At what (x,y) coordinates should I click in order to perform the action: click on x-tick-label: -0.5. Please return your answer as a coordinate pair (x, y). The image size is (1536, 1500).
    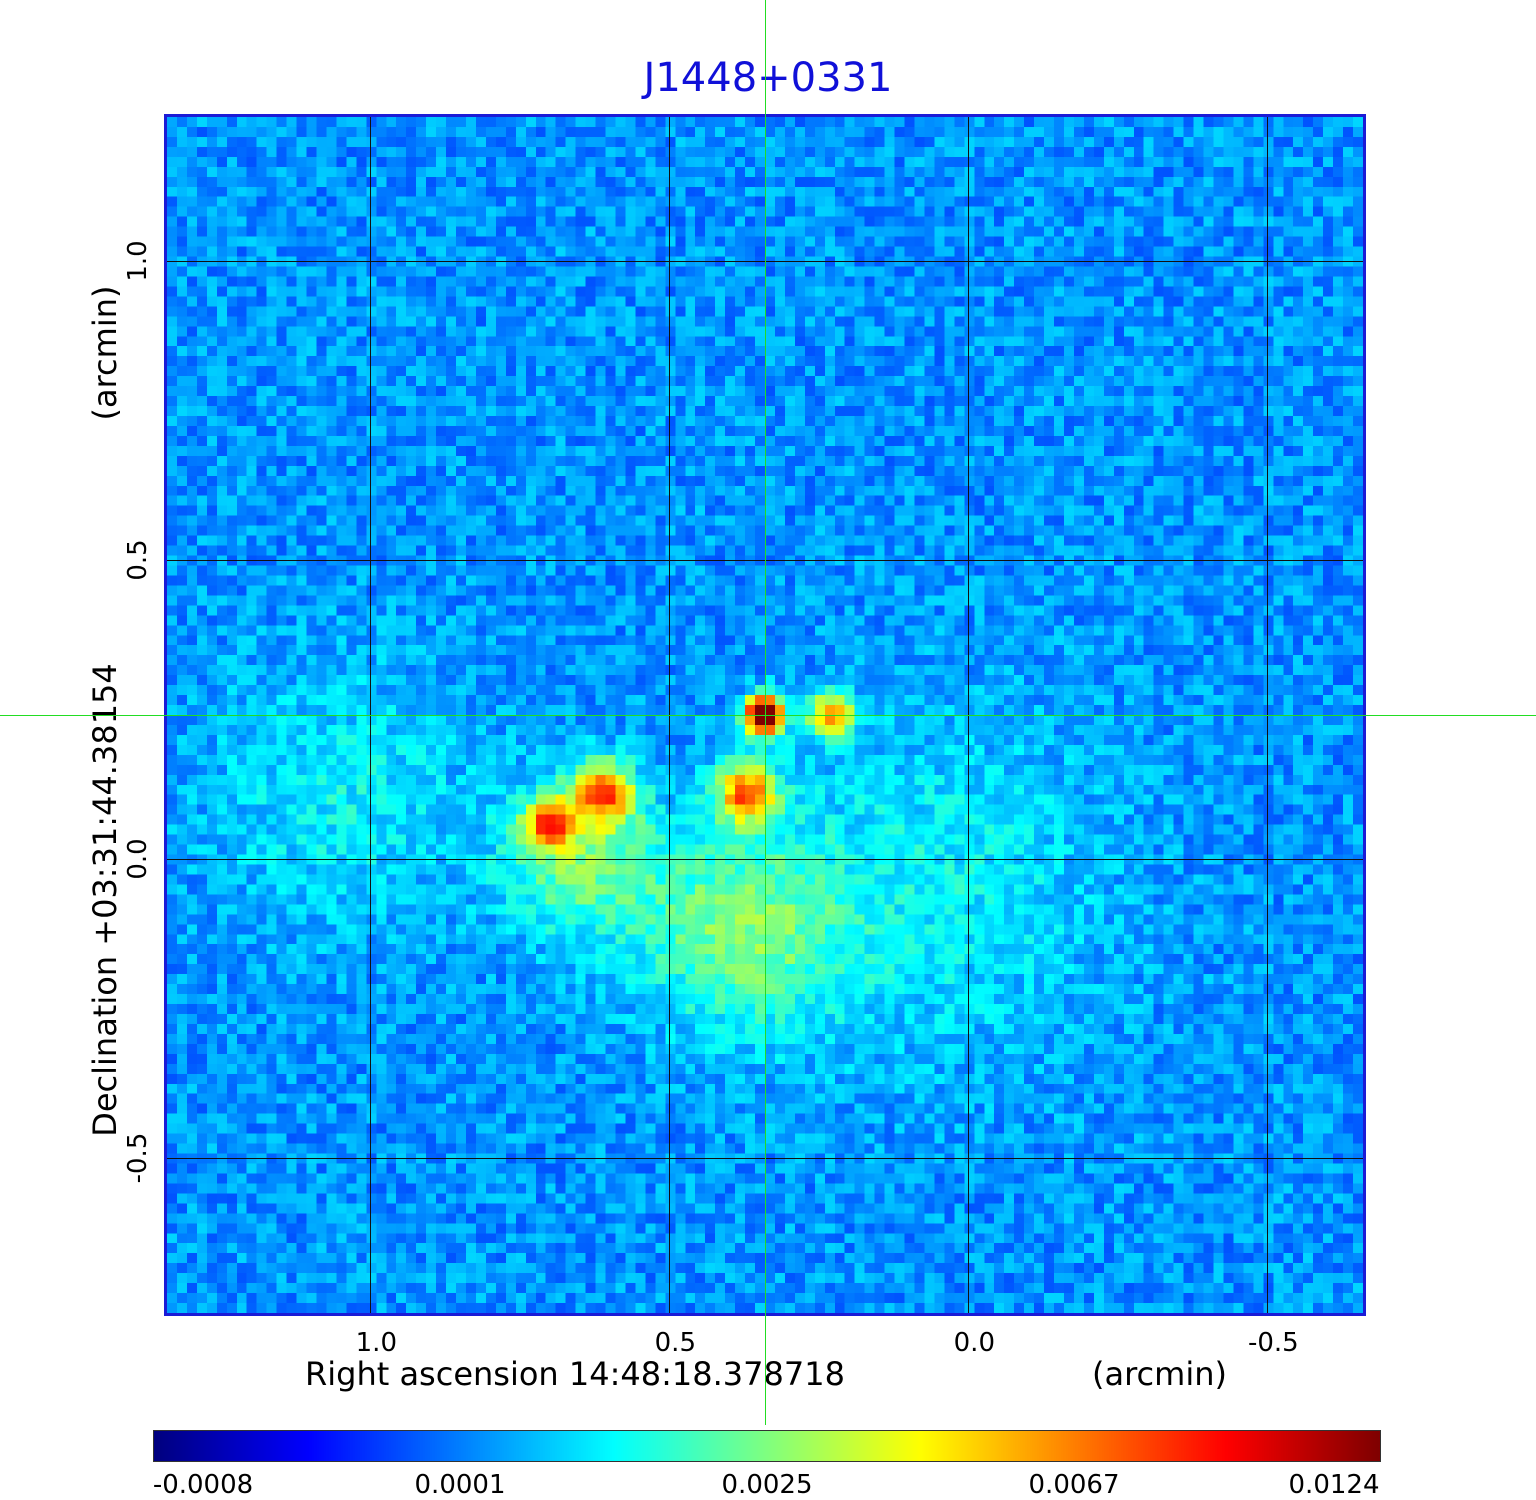
    Looking at the image, I should click on (1273, 1343).